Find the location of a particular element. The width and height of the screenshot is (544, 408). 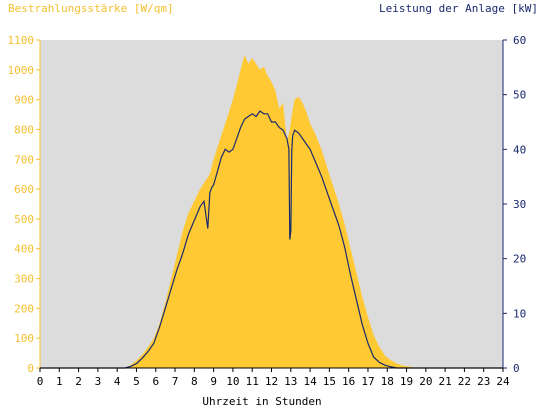

x-tick-label: 19 is located at coordinates (406, 381).